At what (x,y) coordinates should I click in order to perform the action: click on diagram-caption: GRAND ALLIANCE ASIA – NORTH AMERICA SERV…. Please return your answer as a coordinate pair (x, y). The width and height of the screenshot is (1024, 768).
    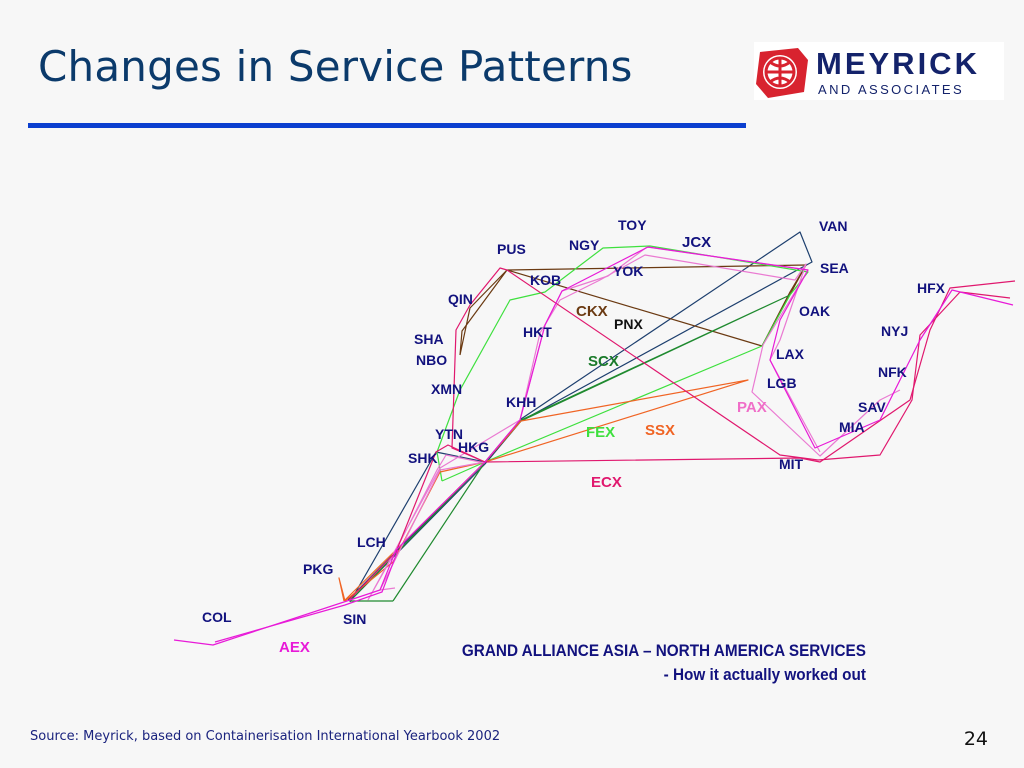
    Looking at the image, I should click on (664, 663).